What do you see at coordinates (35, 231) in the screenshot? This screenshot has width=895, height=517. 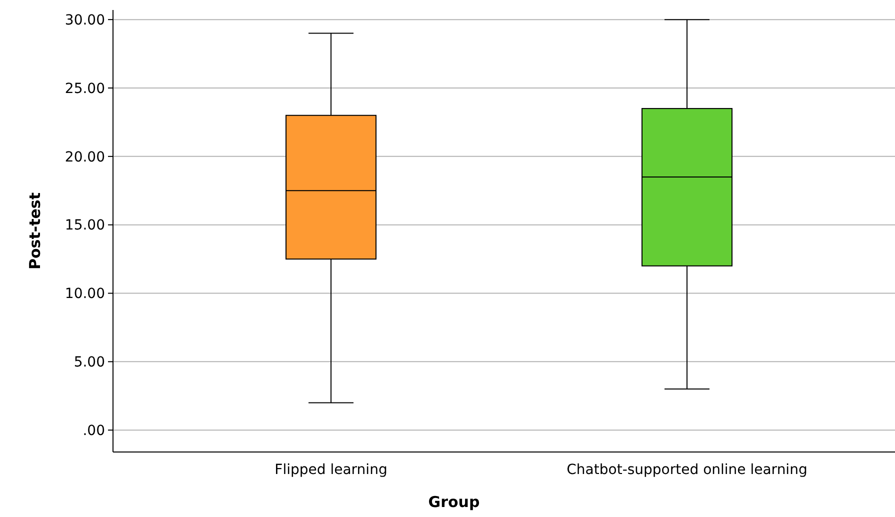 I see `y-axis-title: Post-test` at bounding box center [35, 231].